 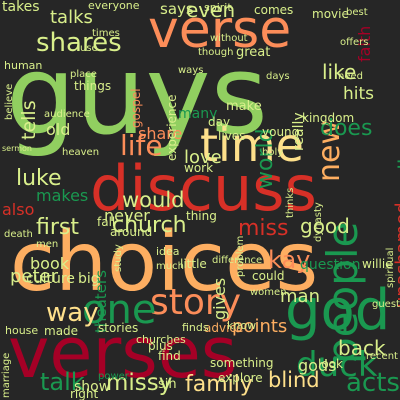 What do you see at coordinates (240, 256) in the screenshot?
I see `word: problem` at bounding box center [240, 256].